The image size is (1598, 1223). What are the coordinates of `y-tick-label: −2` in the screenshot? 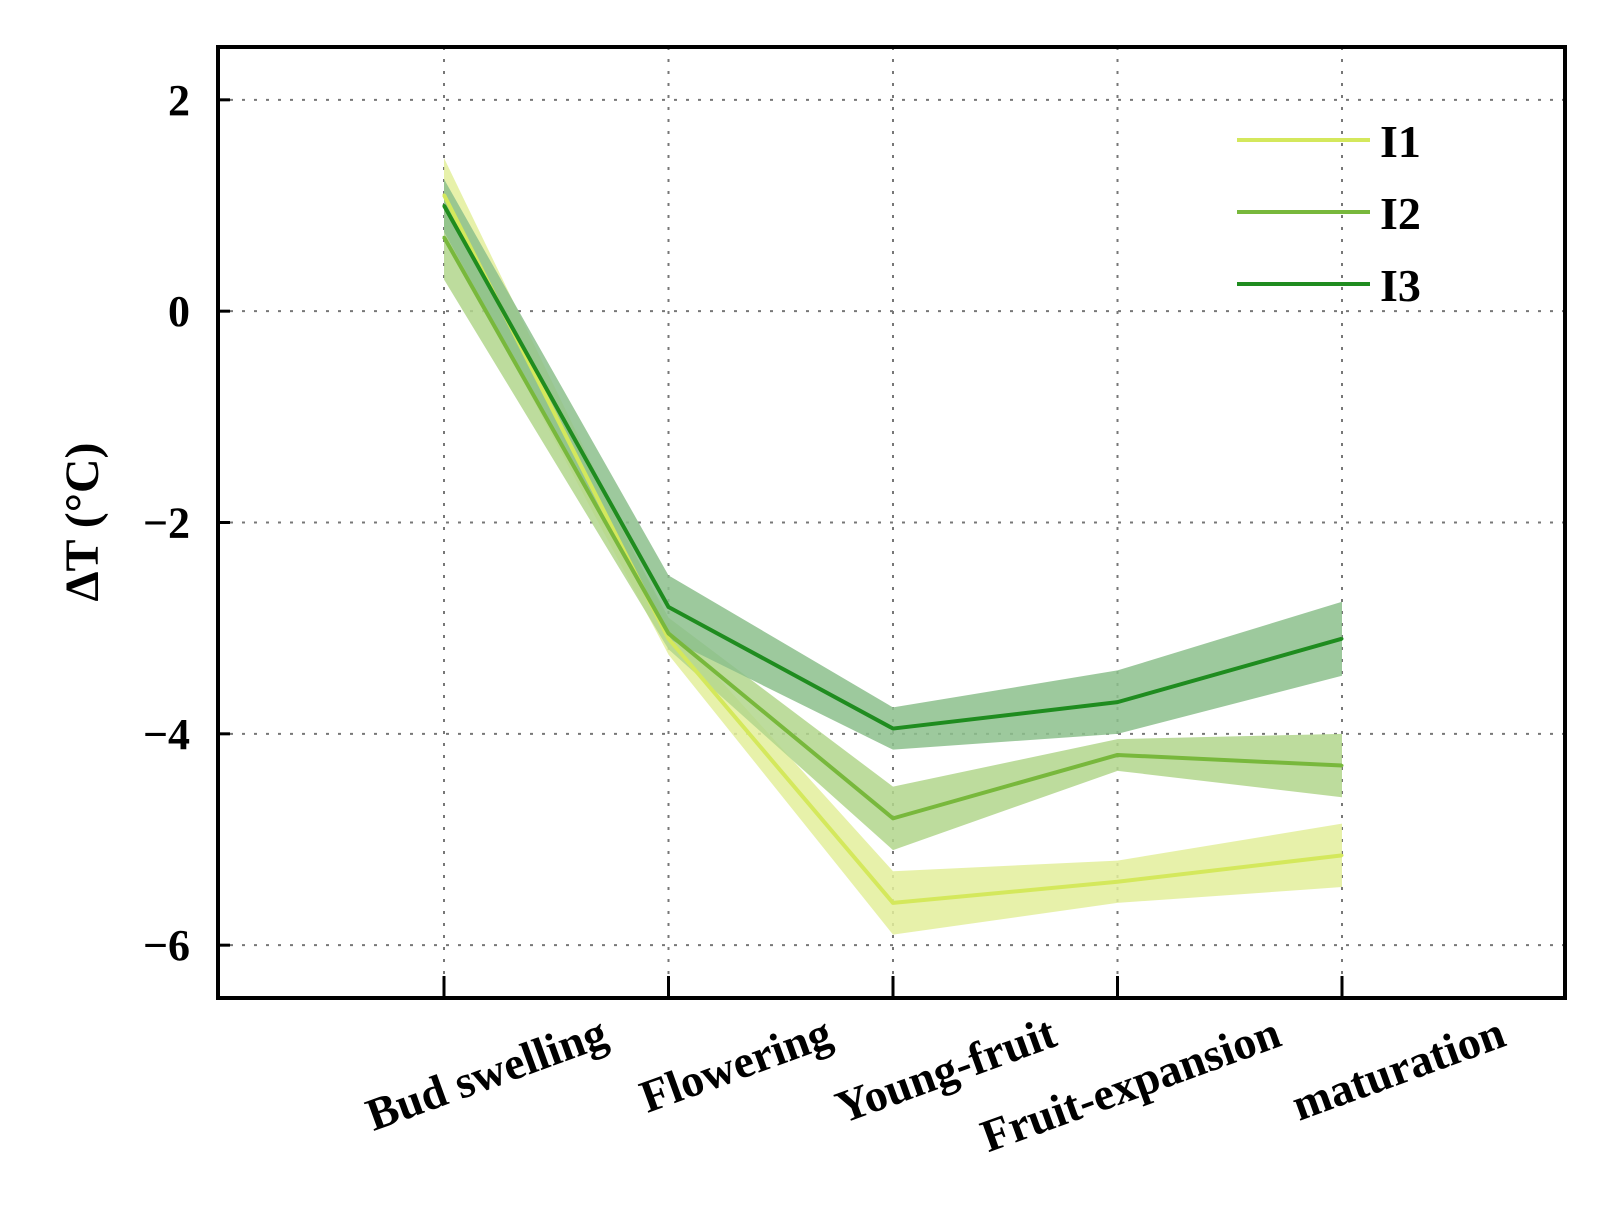 It's located at (166, 523).